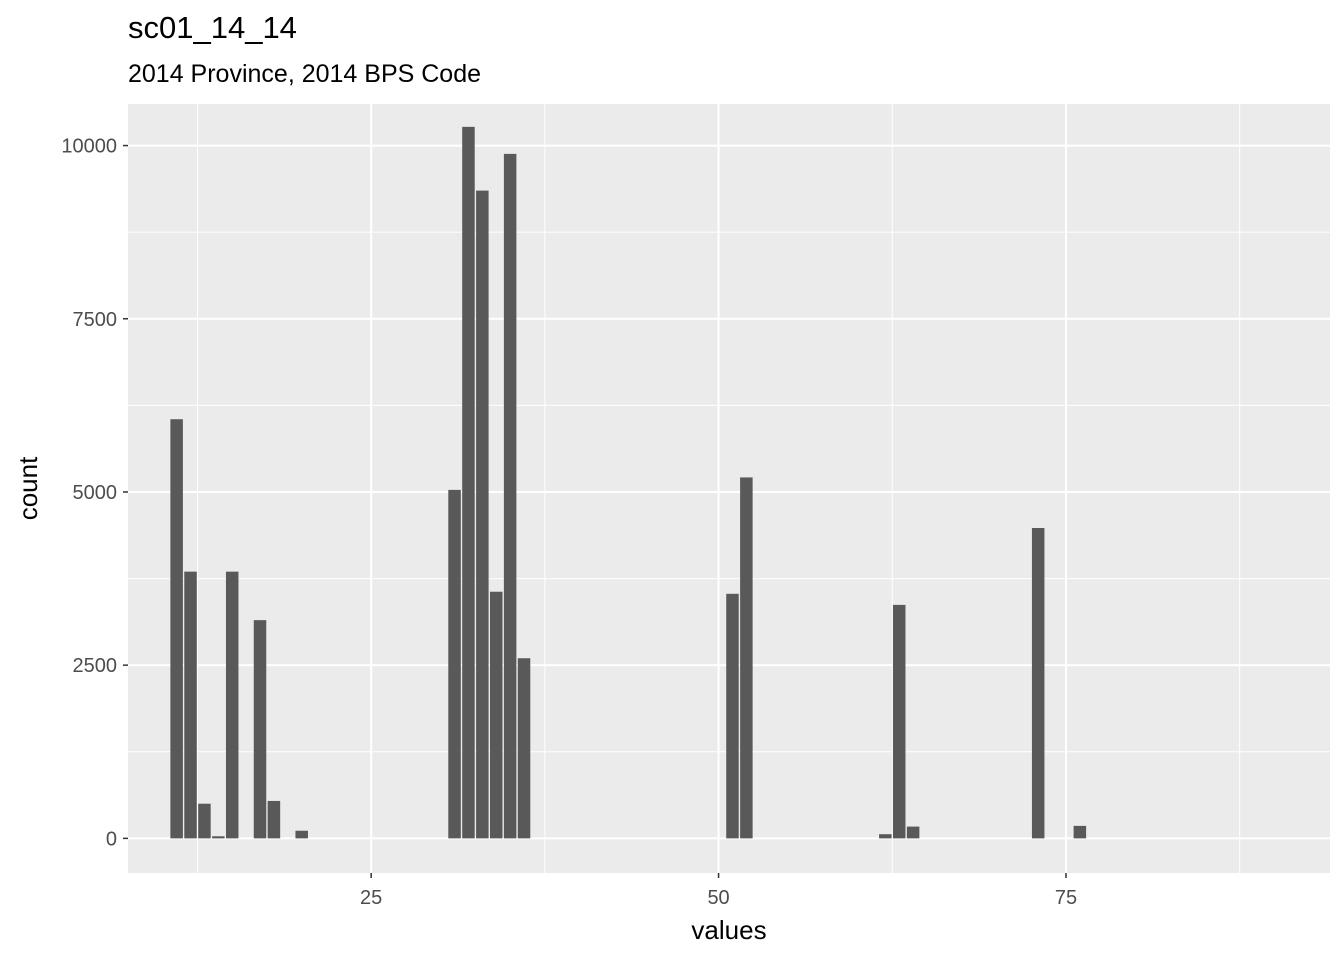  What do you see at coordinates (1066, 898) in the screenshot?
I see `x-tick-label: 75` at bounding box center [1066, 898].